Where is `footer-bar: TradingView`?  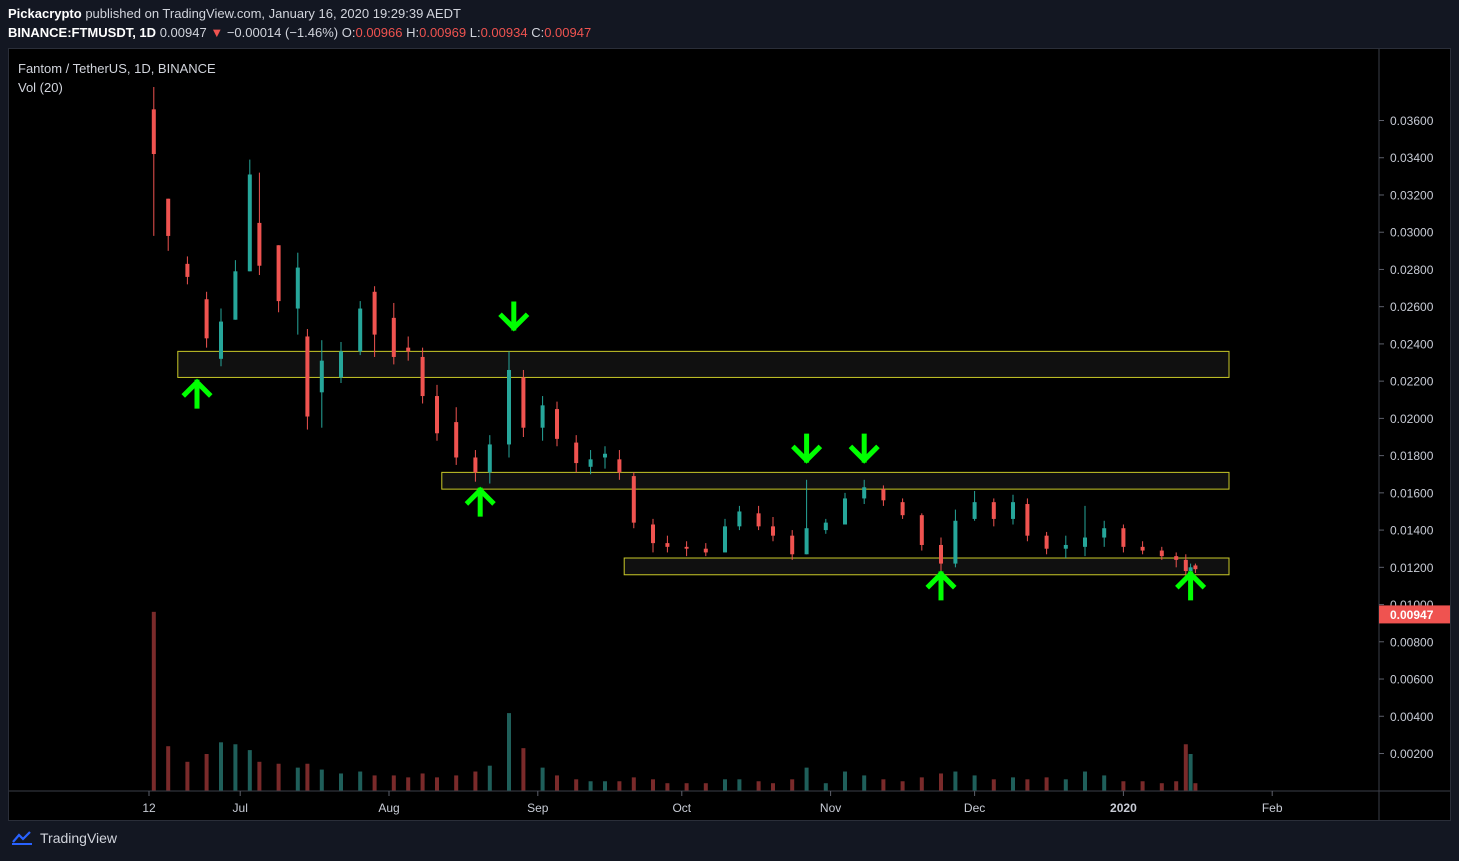 footer-bar: TradingView is located at coordinates (729, 841).